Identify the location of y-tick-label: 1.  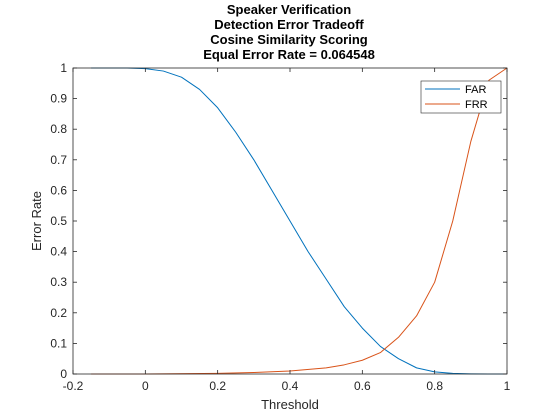
(63, 68).